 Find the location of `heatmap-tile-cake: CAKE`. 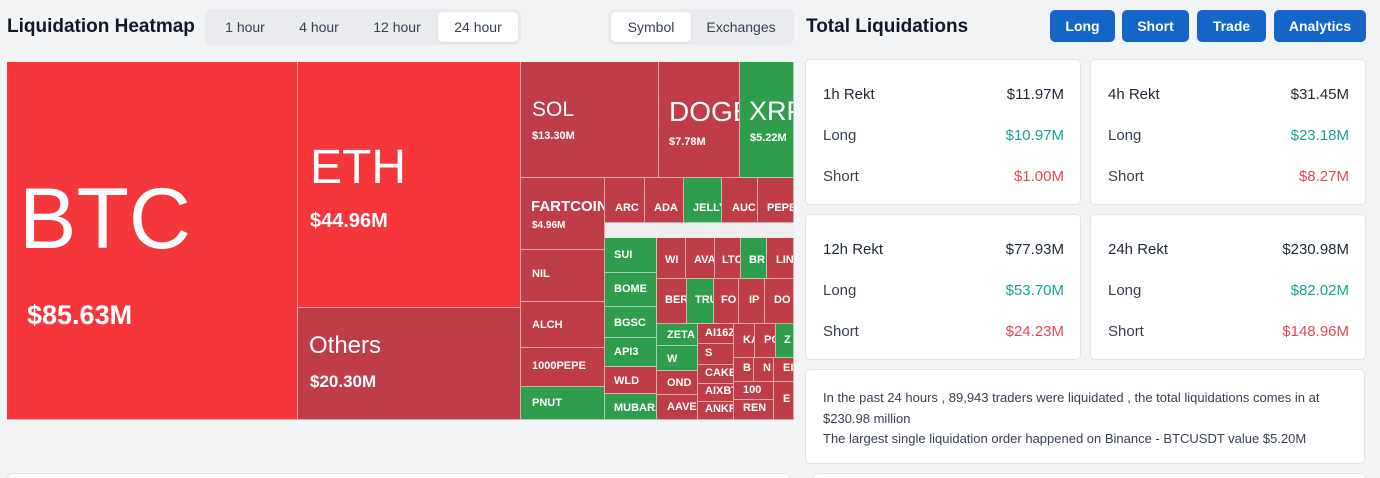

heatmap-tile-cake: CAKE is located at coordinates (716, 374).